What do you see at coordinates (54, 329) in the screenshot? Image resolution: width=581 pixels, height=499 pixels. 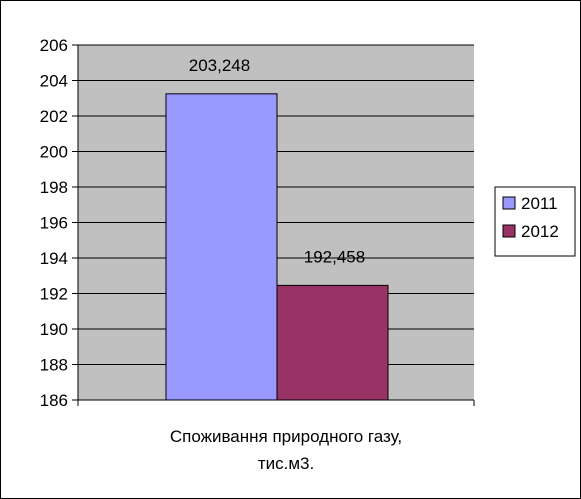 I see `y-tick-label: 190` at bounding box center [54, 329].